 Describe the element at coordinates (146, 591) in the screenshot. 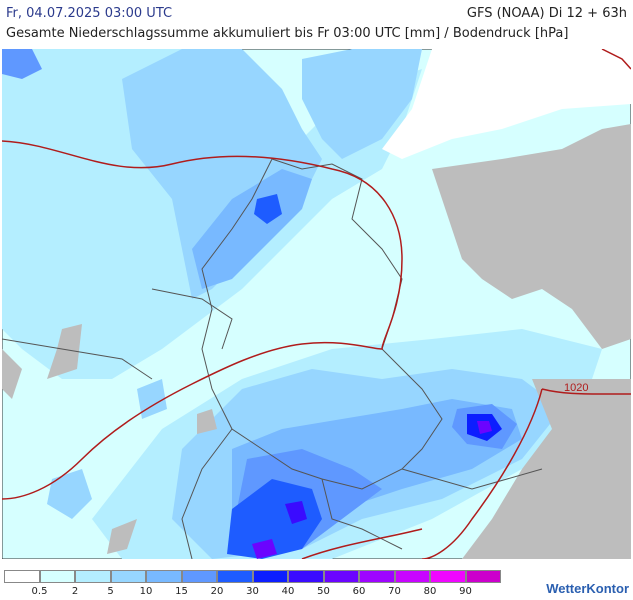

I see `legend-label: 10` at that location.